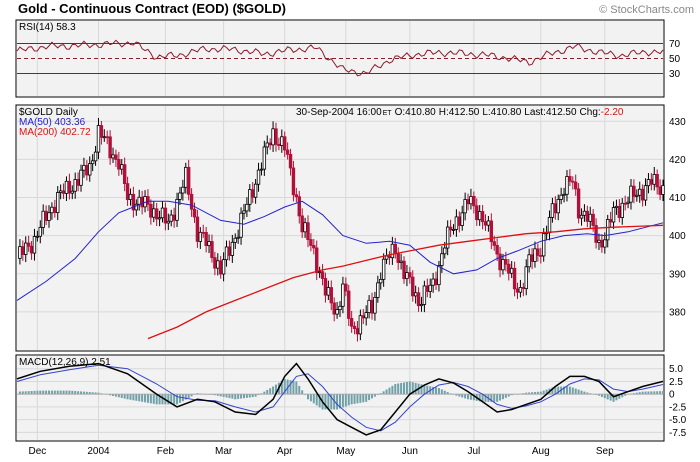 The image size is (700, 462). What do you see at coordinates (152, 8) in the screenshot?
I see `chart-title: Gold - Continuous Contract (EOD) ($GOLD)` at bounding box center [152, 8].